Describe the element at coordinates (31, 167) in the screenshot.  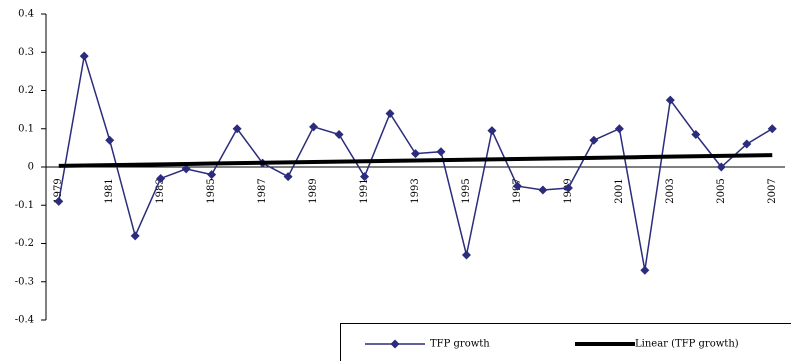
I see `y-tick-label: 0` at that location.